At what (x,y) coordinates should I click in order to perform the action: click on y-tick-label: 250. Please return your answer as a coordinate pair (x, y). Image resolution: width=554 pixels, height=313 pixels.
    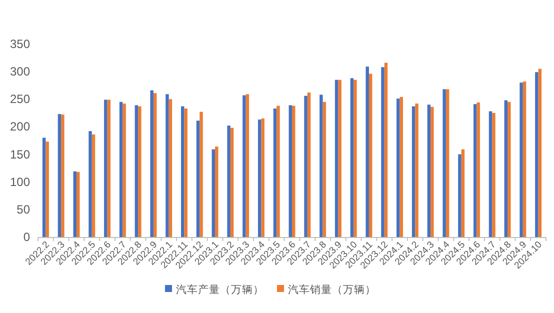
    Looking at the image, I should click on (20, 99).